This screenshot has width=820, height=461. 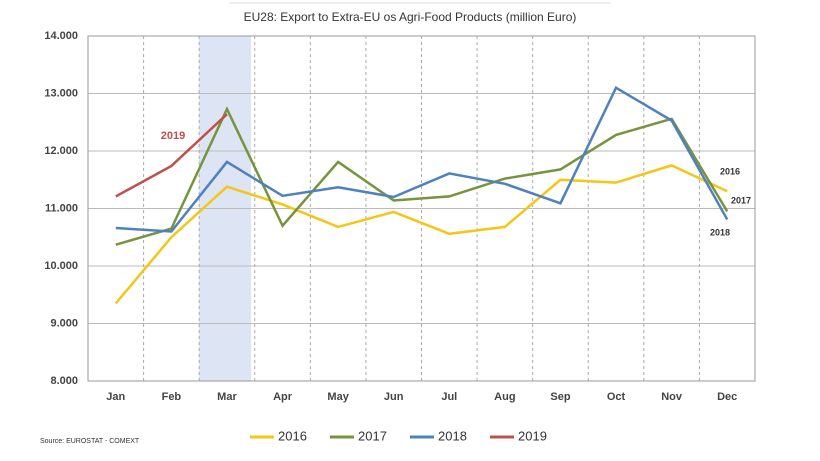 What do you see at coordinates (64, 381) in the screenshot?
I see `y-tick-label: 8.000` at bounding box center [64, 381].